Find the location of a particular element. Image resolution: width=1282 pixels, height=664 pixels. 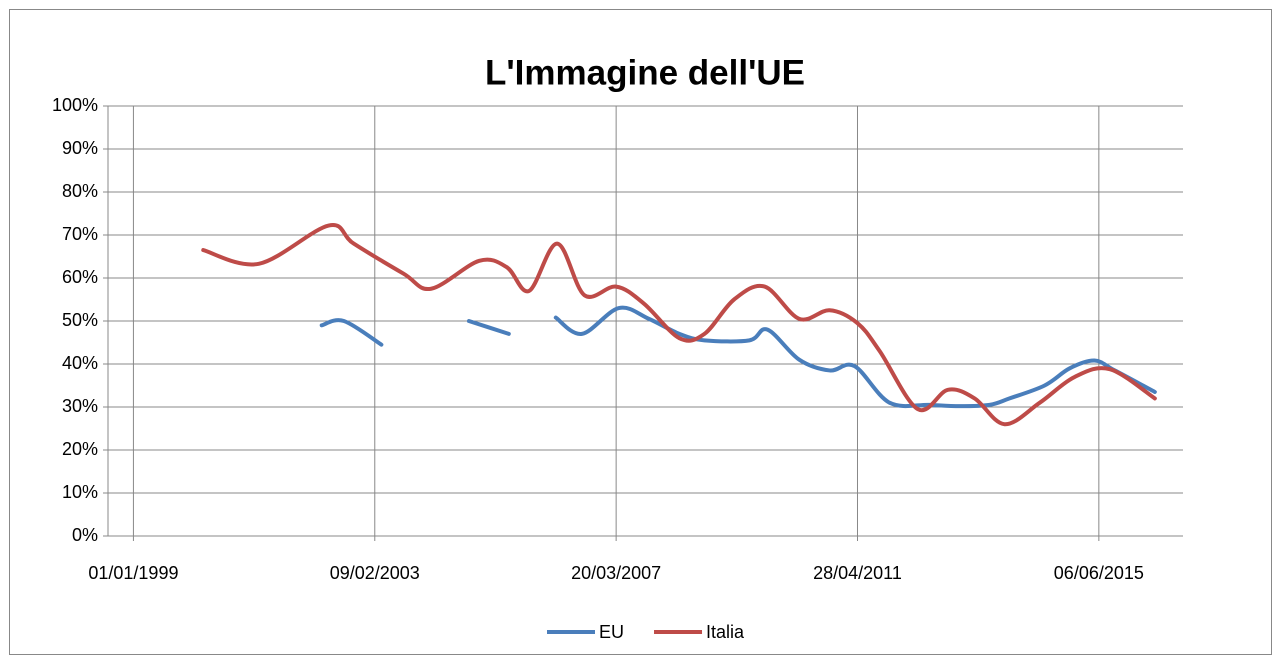

x-tick-label: 06/06/2015 is located at coordinates (1099, 573).